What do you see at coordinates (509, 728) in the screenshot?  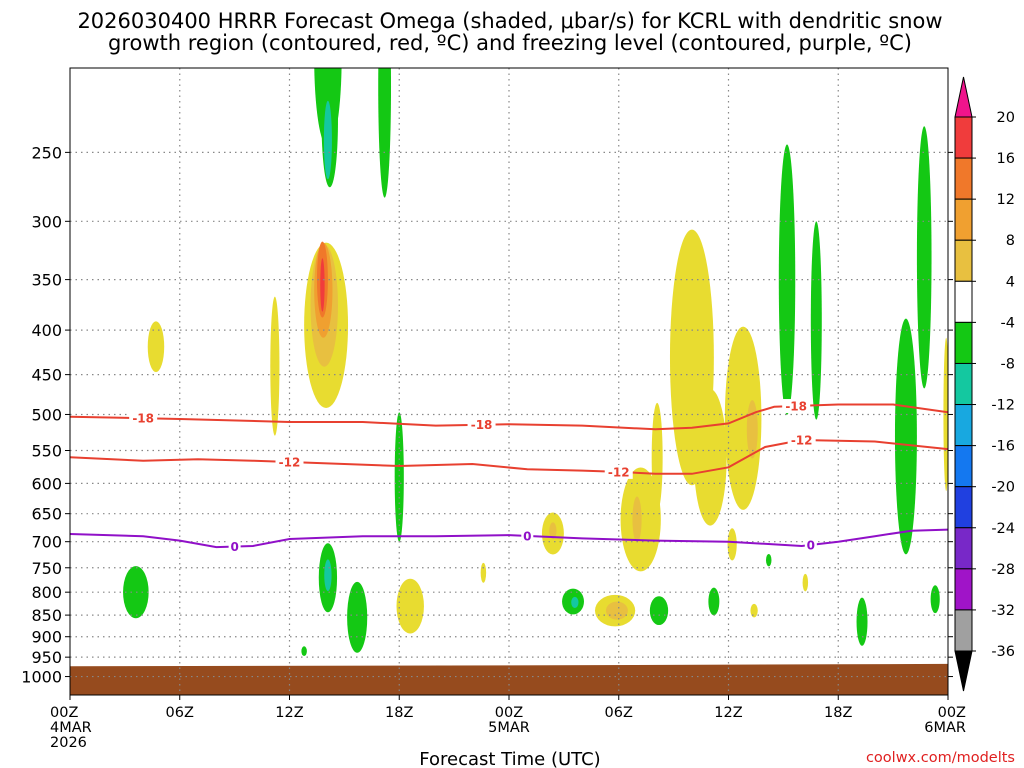 I see `x-tick-label-24-1: 5MAR` at bounding box center [509, 728].